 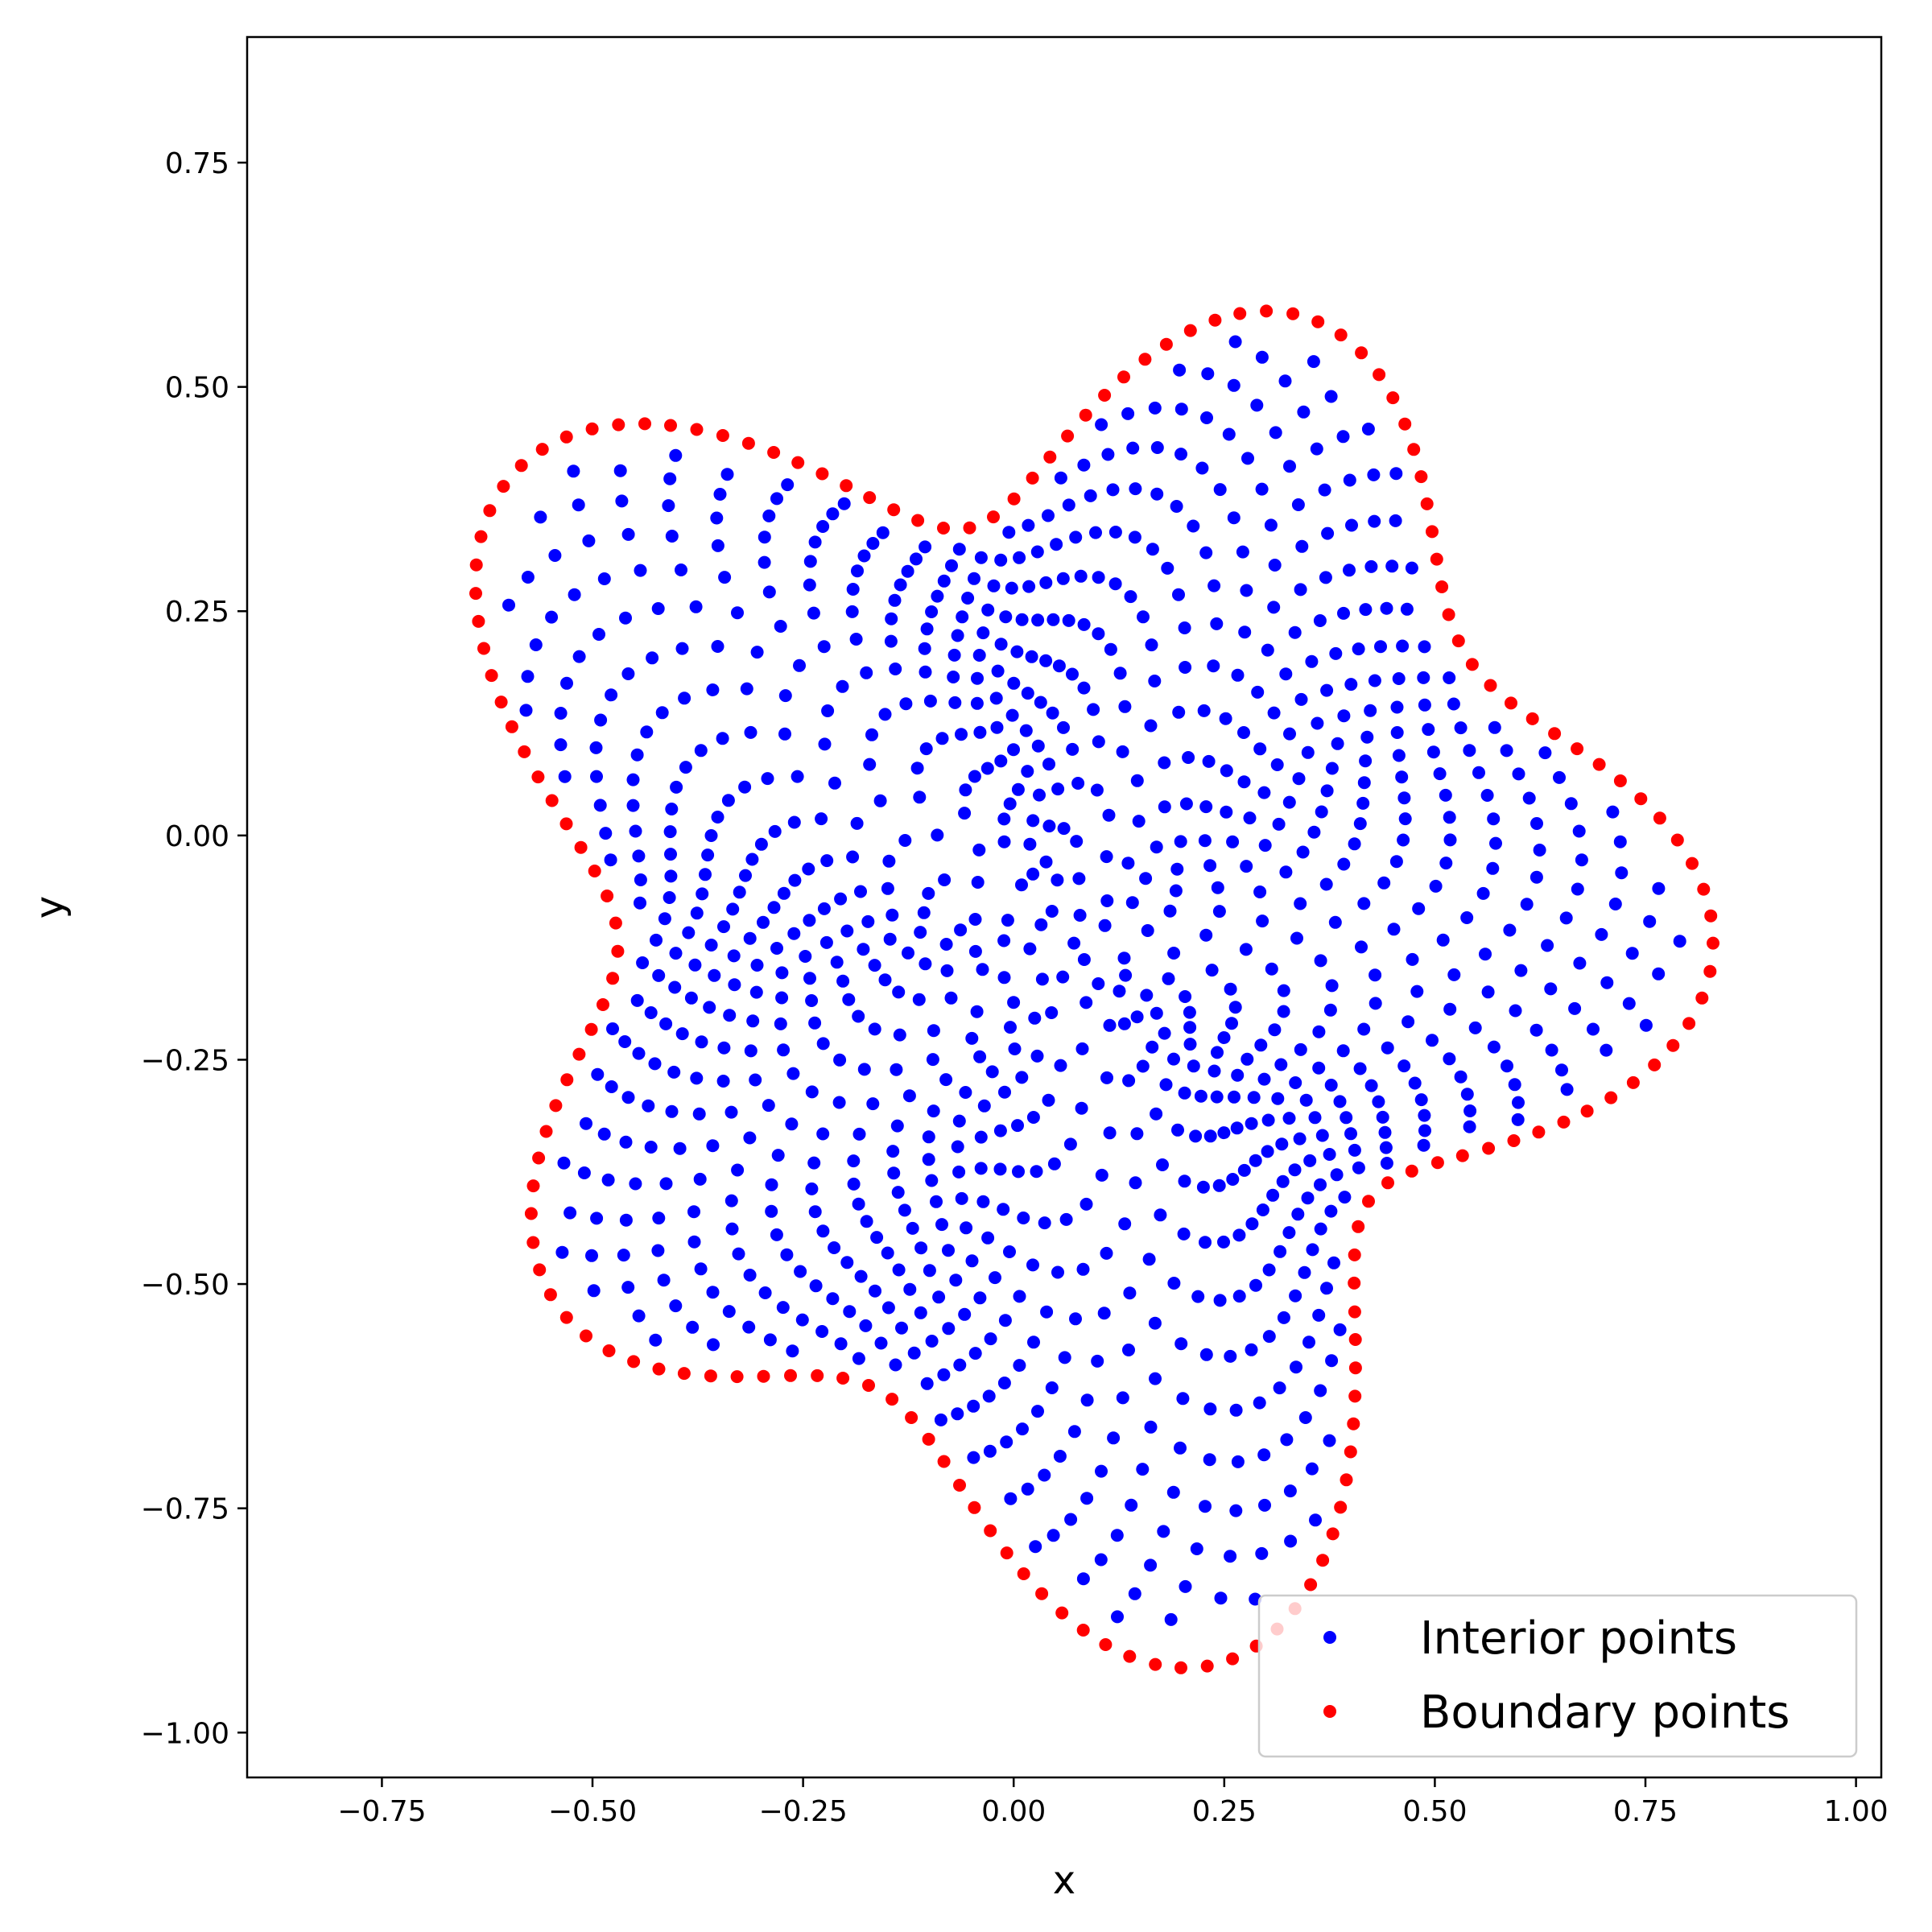 What do you see at coordinates (185, 1509) in the screenshot?
I see `y-tick-label: −0.75` at bounding box center [185, 1509].